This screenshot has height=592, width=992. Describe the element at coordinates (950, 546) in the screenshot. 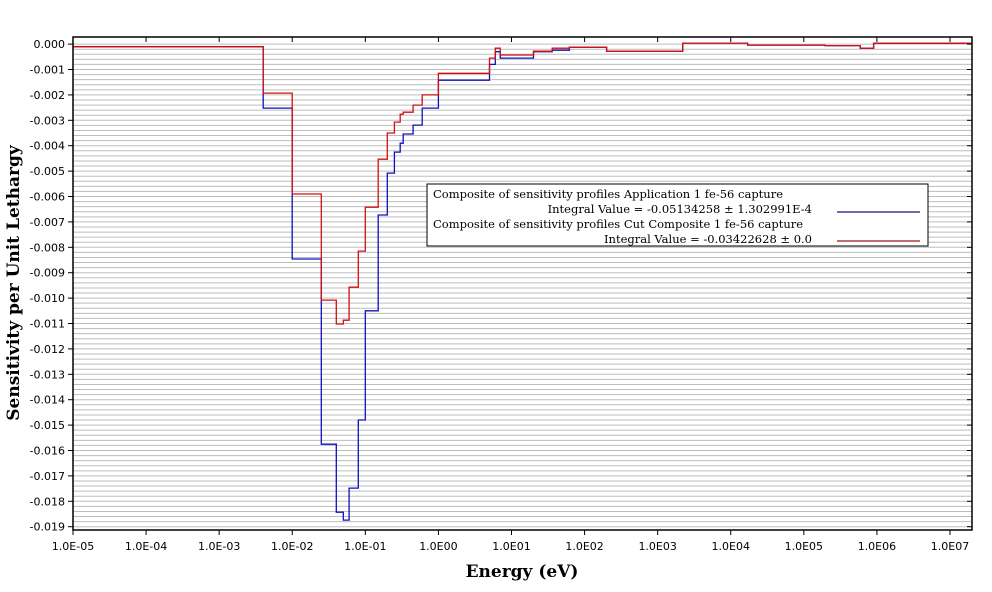

I see `x-tick-label: 1.0E07` at that location.